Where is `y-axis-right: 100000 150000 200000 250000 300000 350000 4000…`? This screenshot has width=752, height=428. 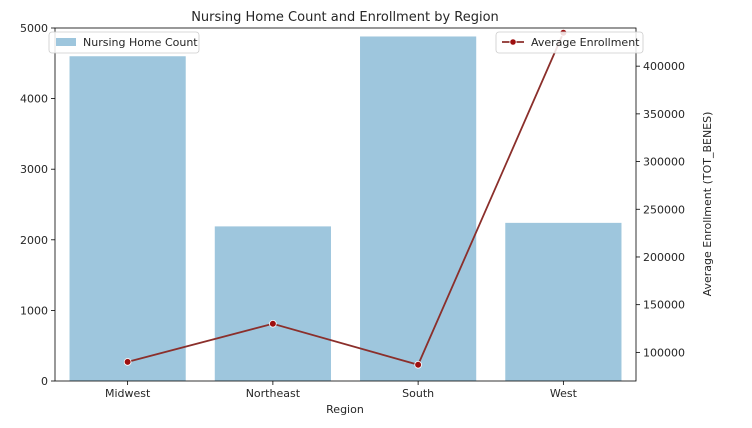 y-axis-right: 100000 150000 200000 250000 300000 350000 4000… is located at coordinates (660, 209).